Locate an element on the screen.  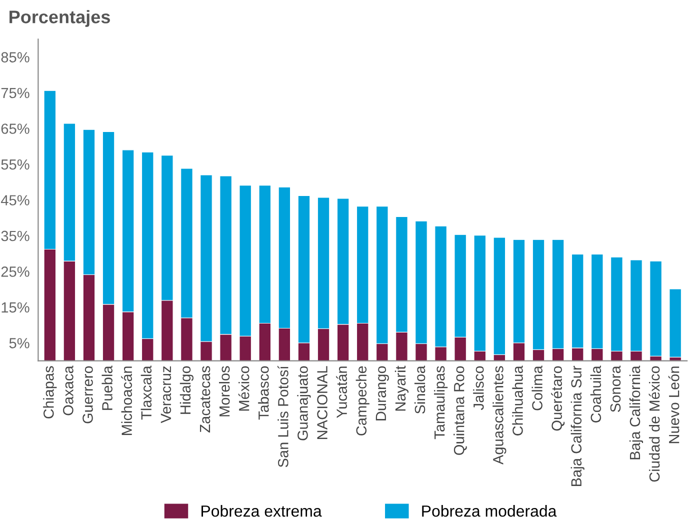
x-tick-label: Colima is located at coordinates (537, 388).